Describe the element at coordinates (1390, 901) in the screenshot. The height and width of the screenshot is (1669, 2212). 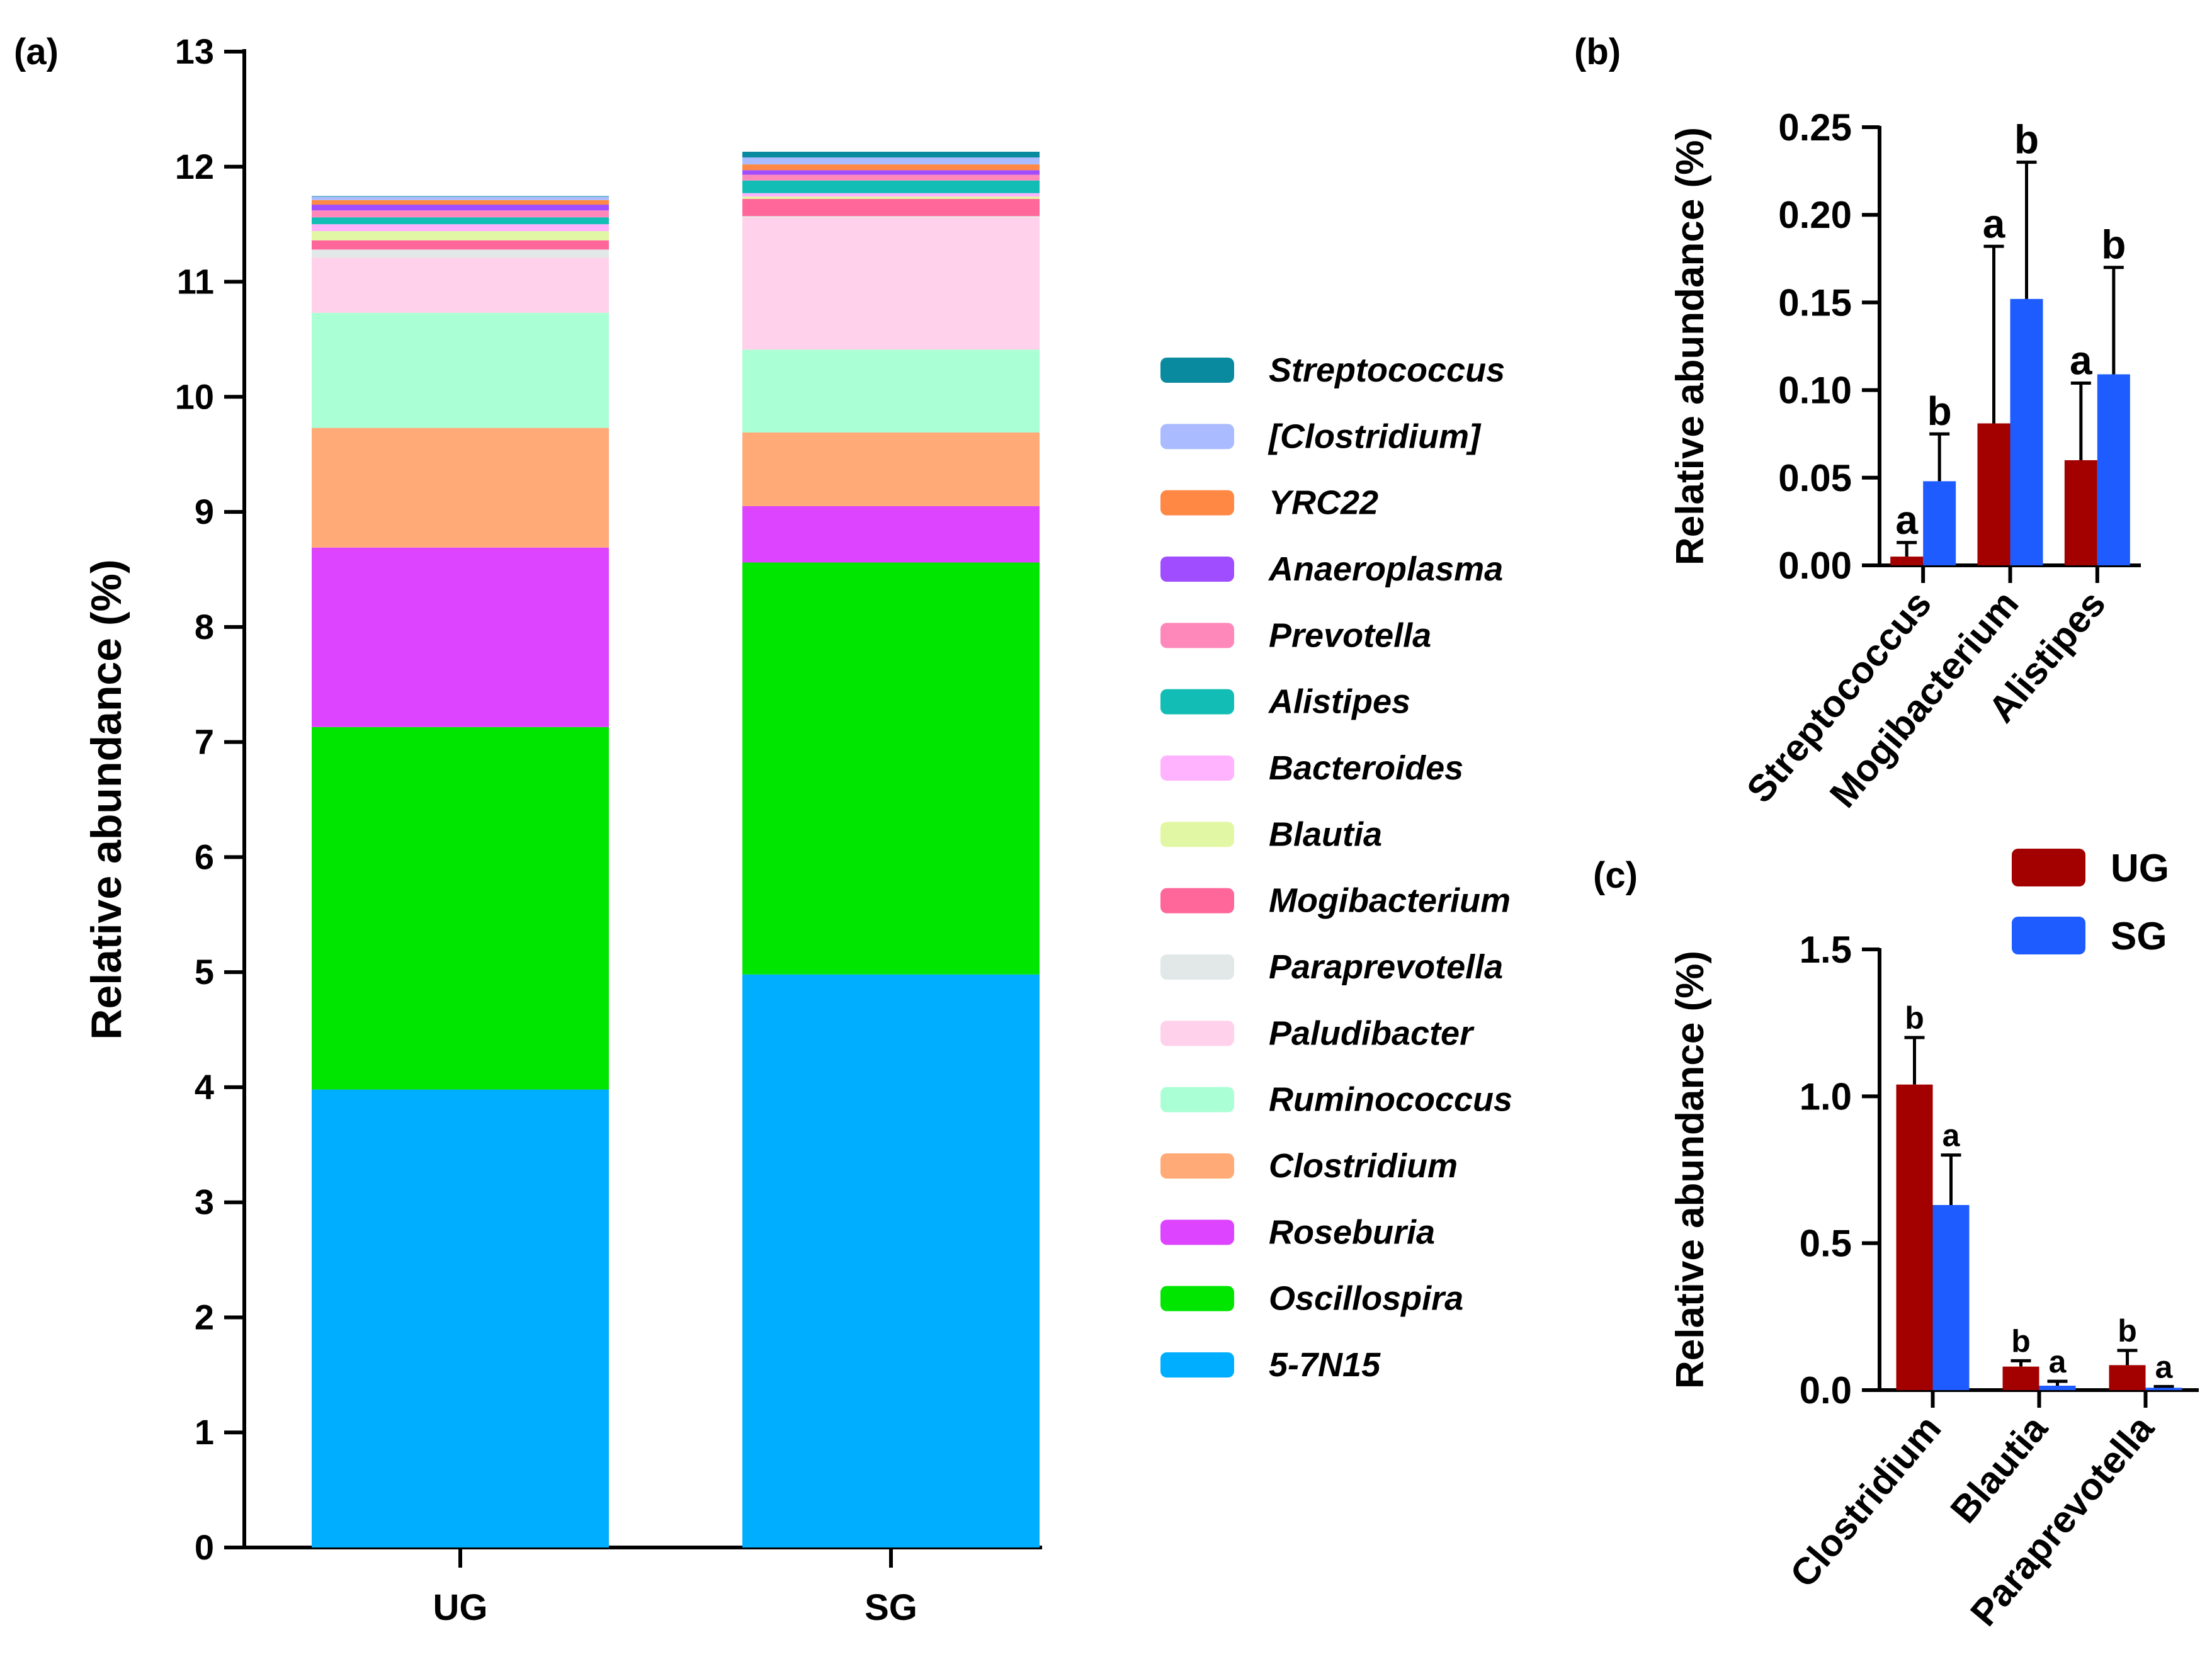
I see `legend-label-mogibacterium: Mogibacterium` at that location.